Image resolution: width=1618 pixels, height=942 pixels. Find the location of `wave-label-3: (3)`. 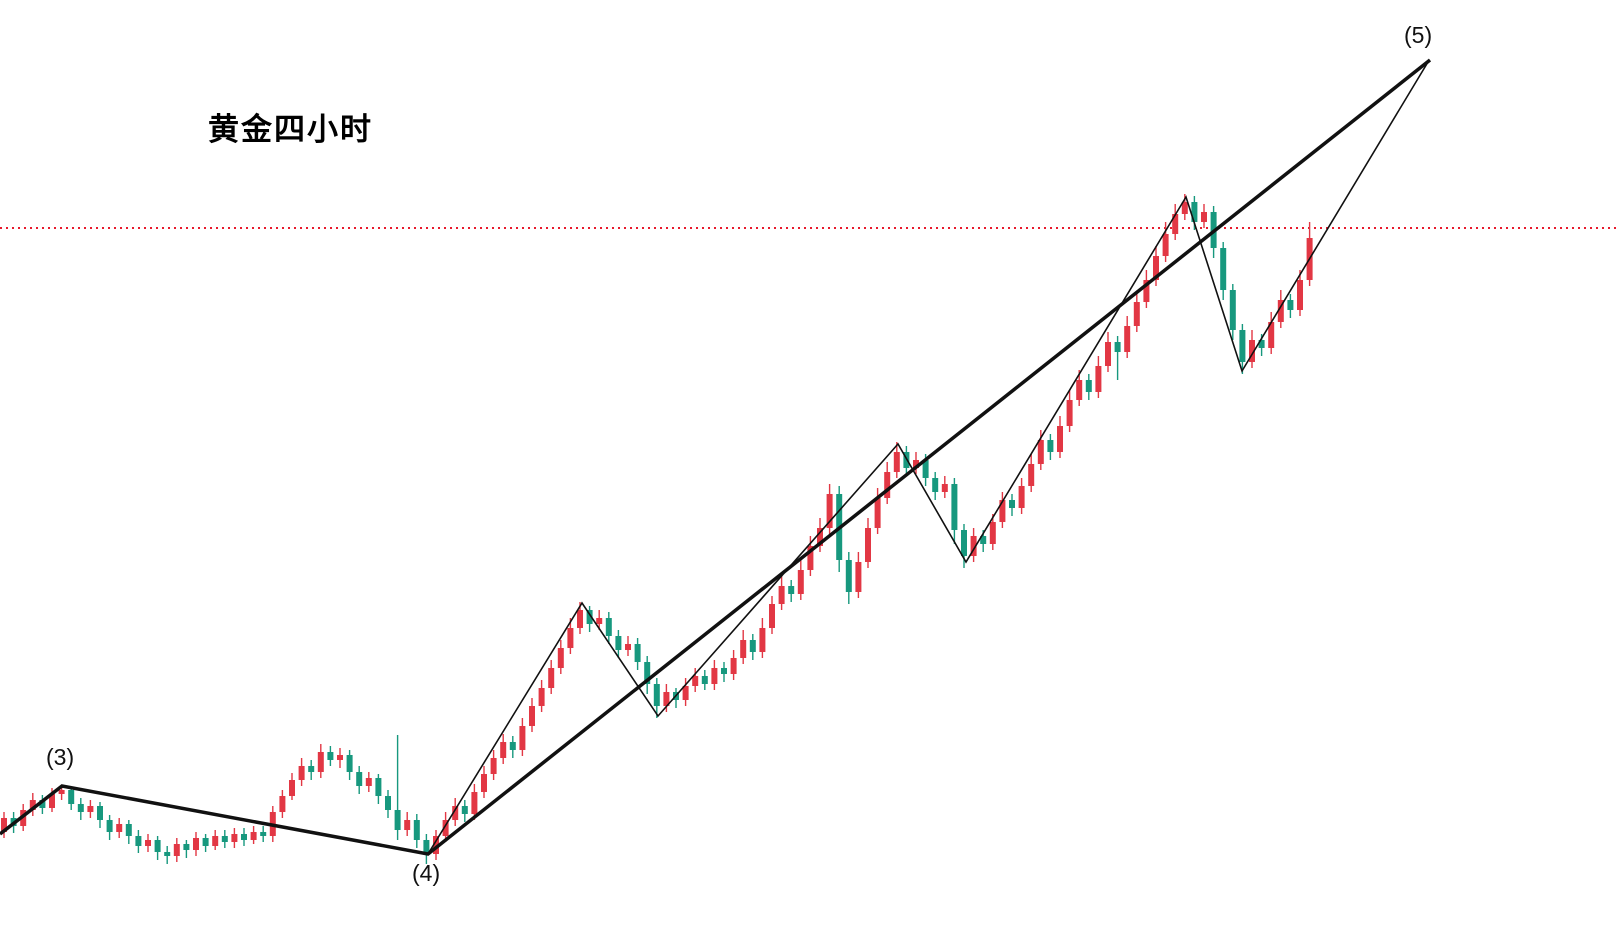

wave-label-3: (3) is located at coordinates (60, 757).